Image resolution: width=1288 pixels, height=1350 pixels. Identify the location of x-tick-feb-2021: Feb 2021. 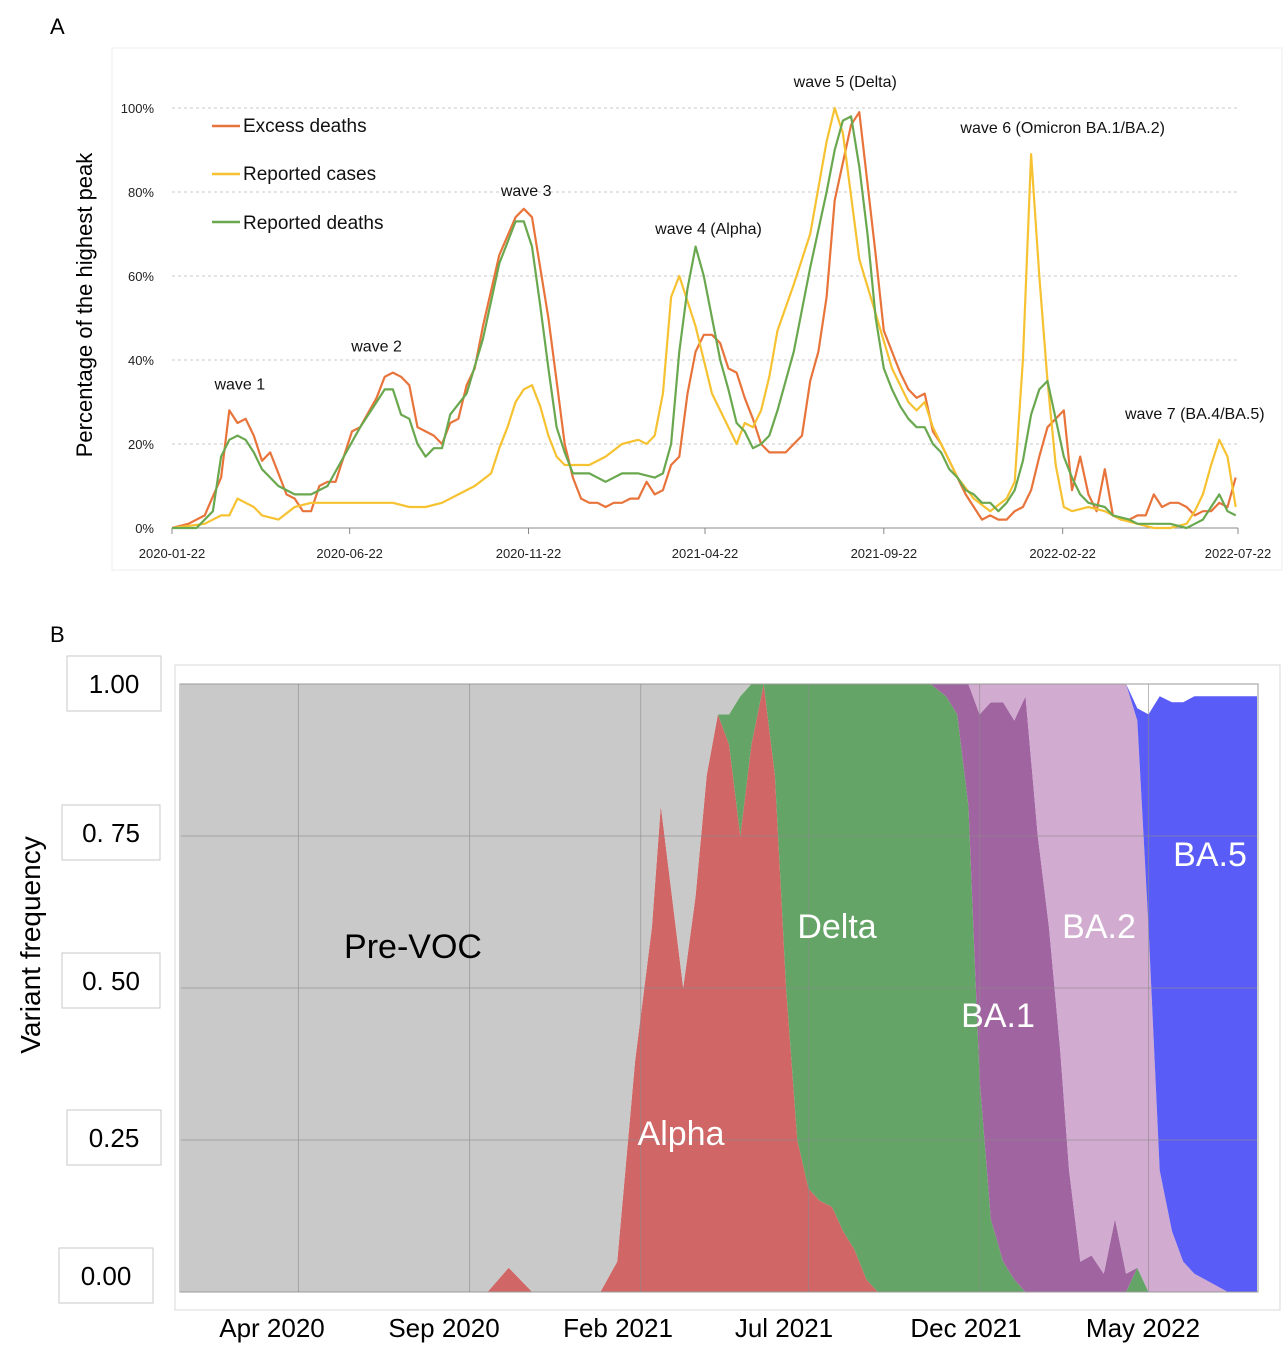
(618, 1328).